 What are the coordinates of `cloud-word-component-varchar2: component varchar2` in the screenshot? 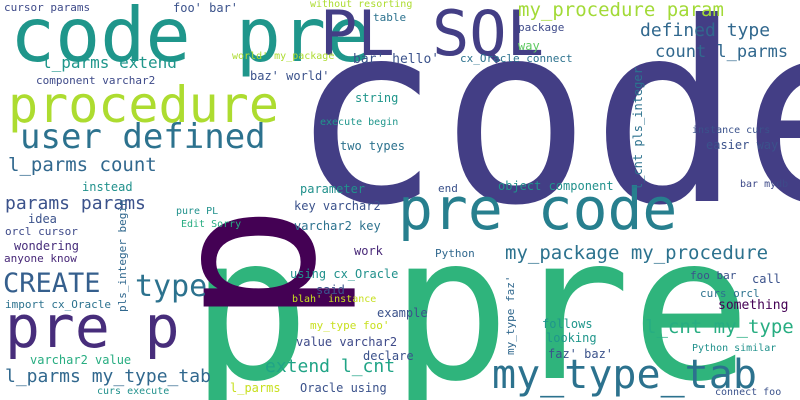 It's located at (96, 80).